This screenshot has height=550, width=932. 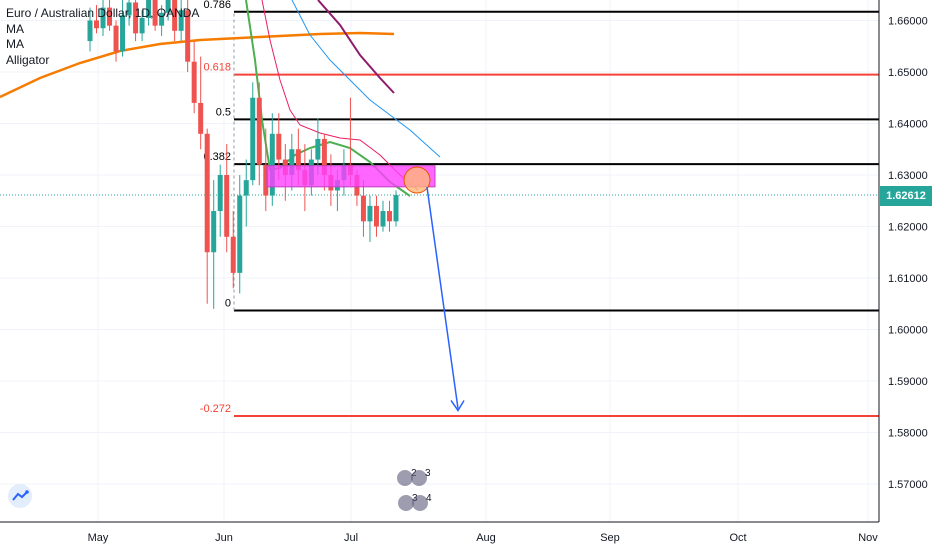 I want to click on x-tick-label: Nov, so click(x=868, y=538).